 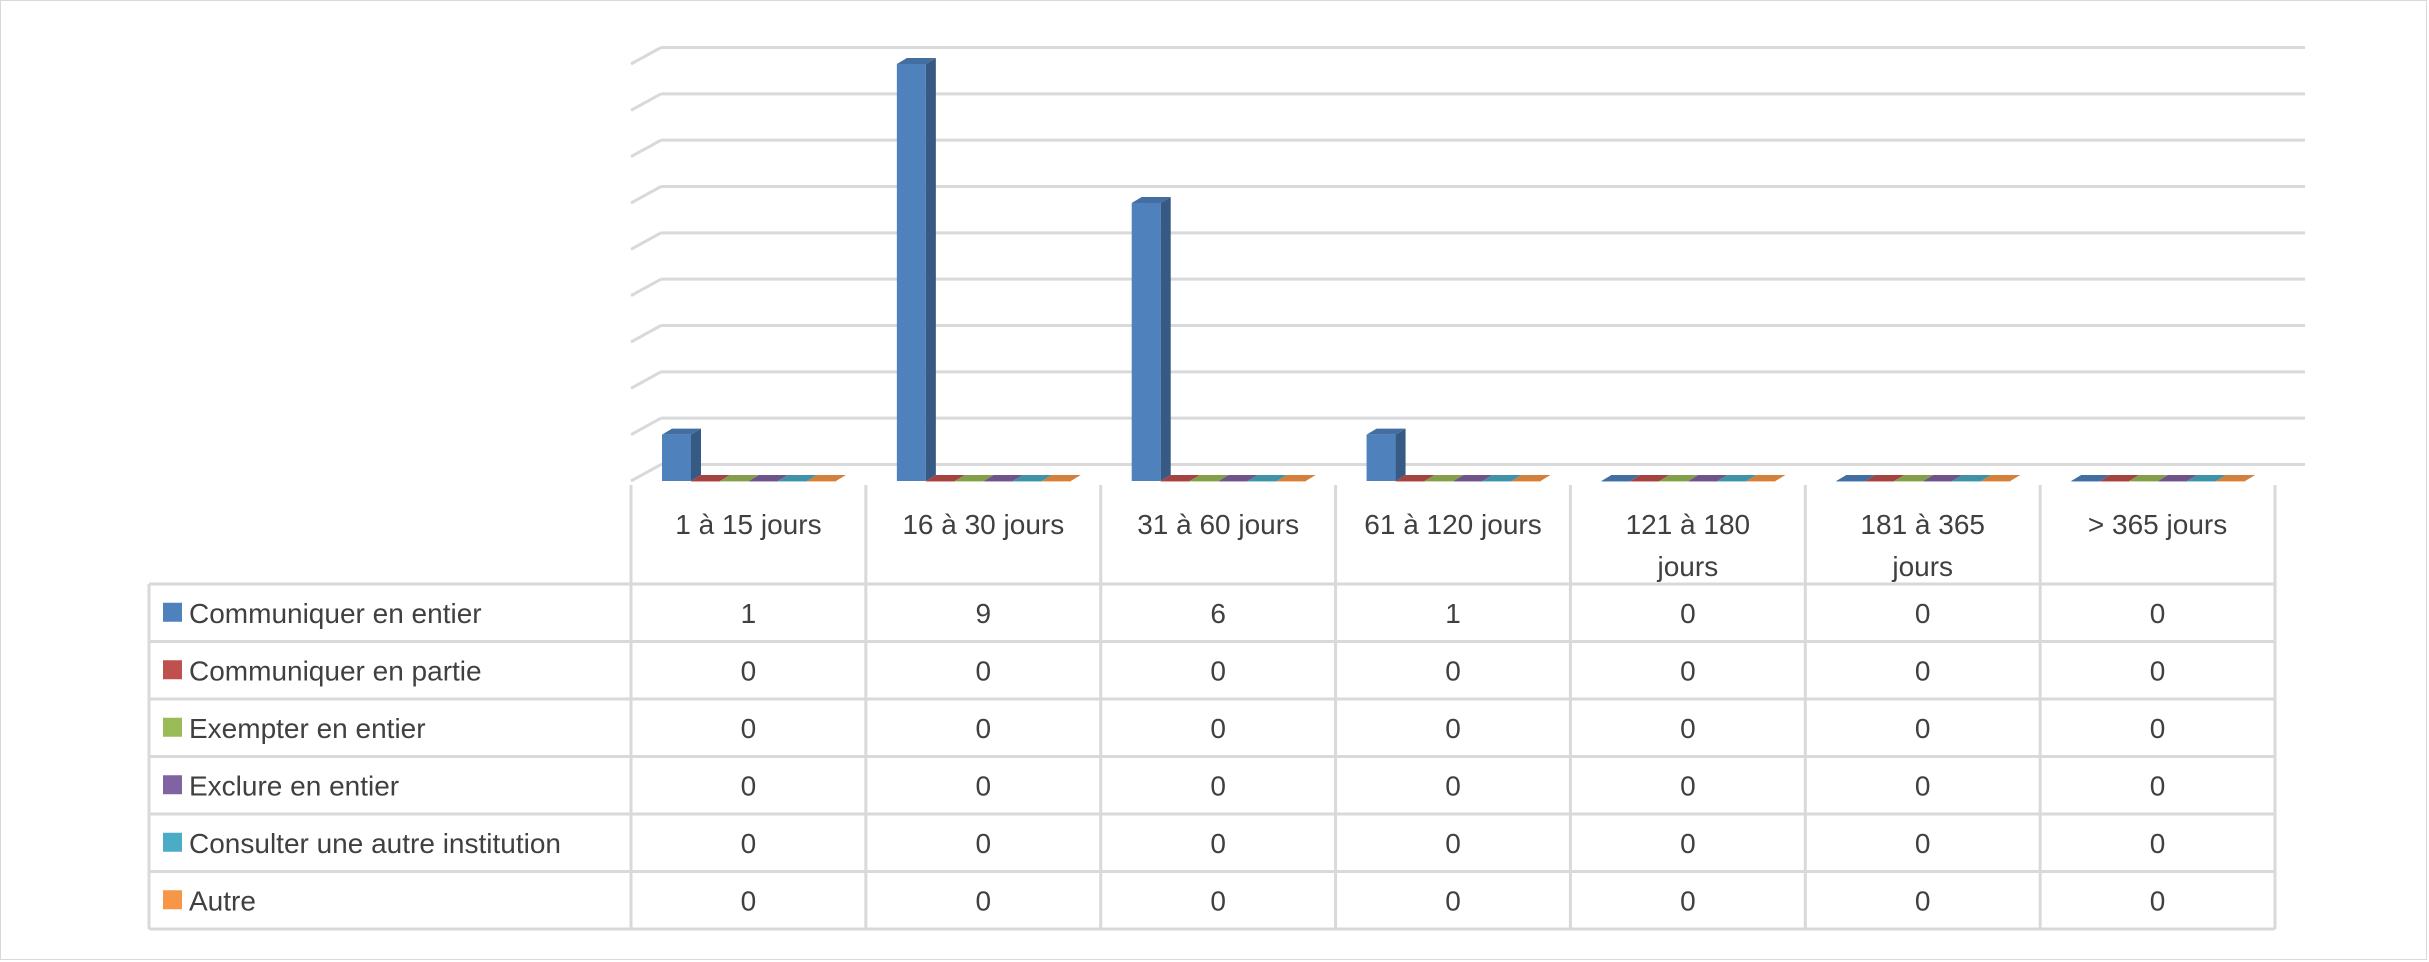 What do you see at coordinates (335, 613) in the screenshot?
I see `series-label: Communiquer en entier` at bounding box center [335, 613].